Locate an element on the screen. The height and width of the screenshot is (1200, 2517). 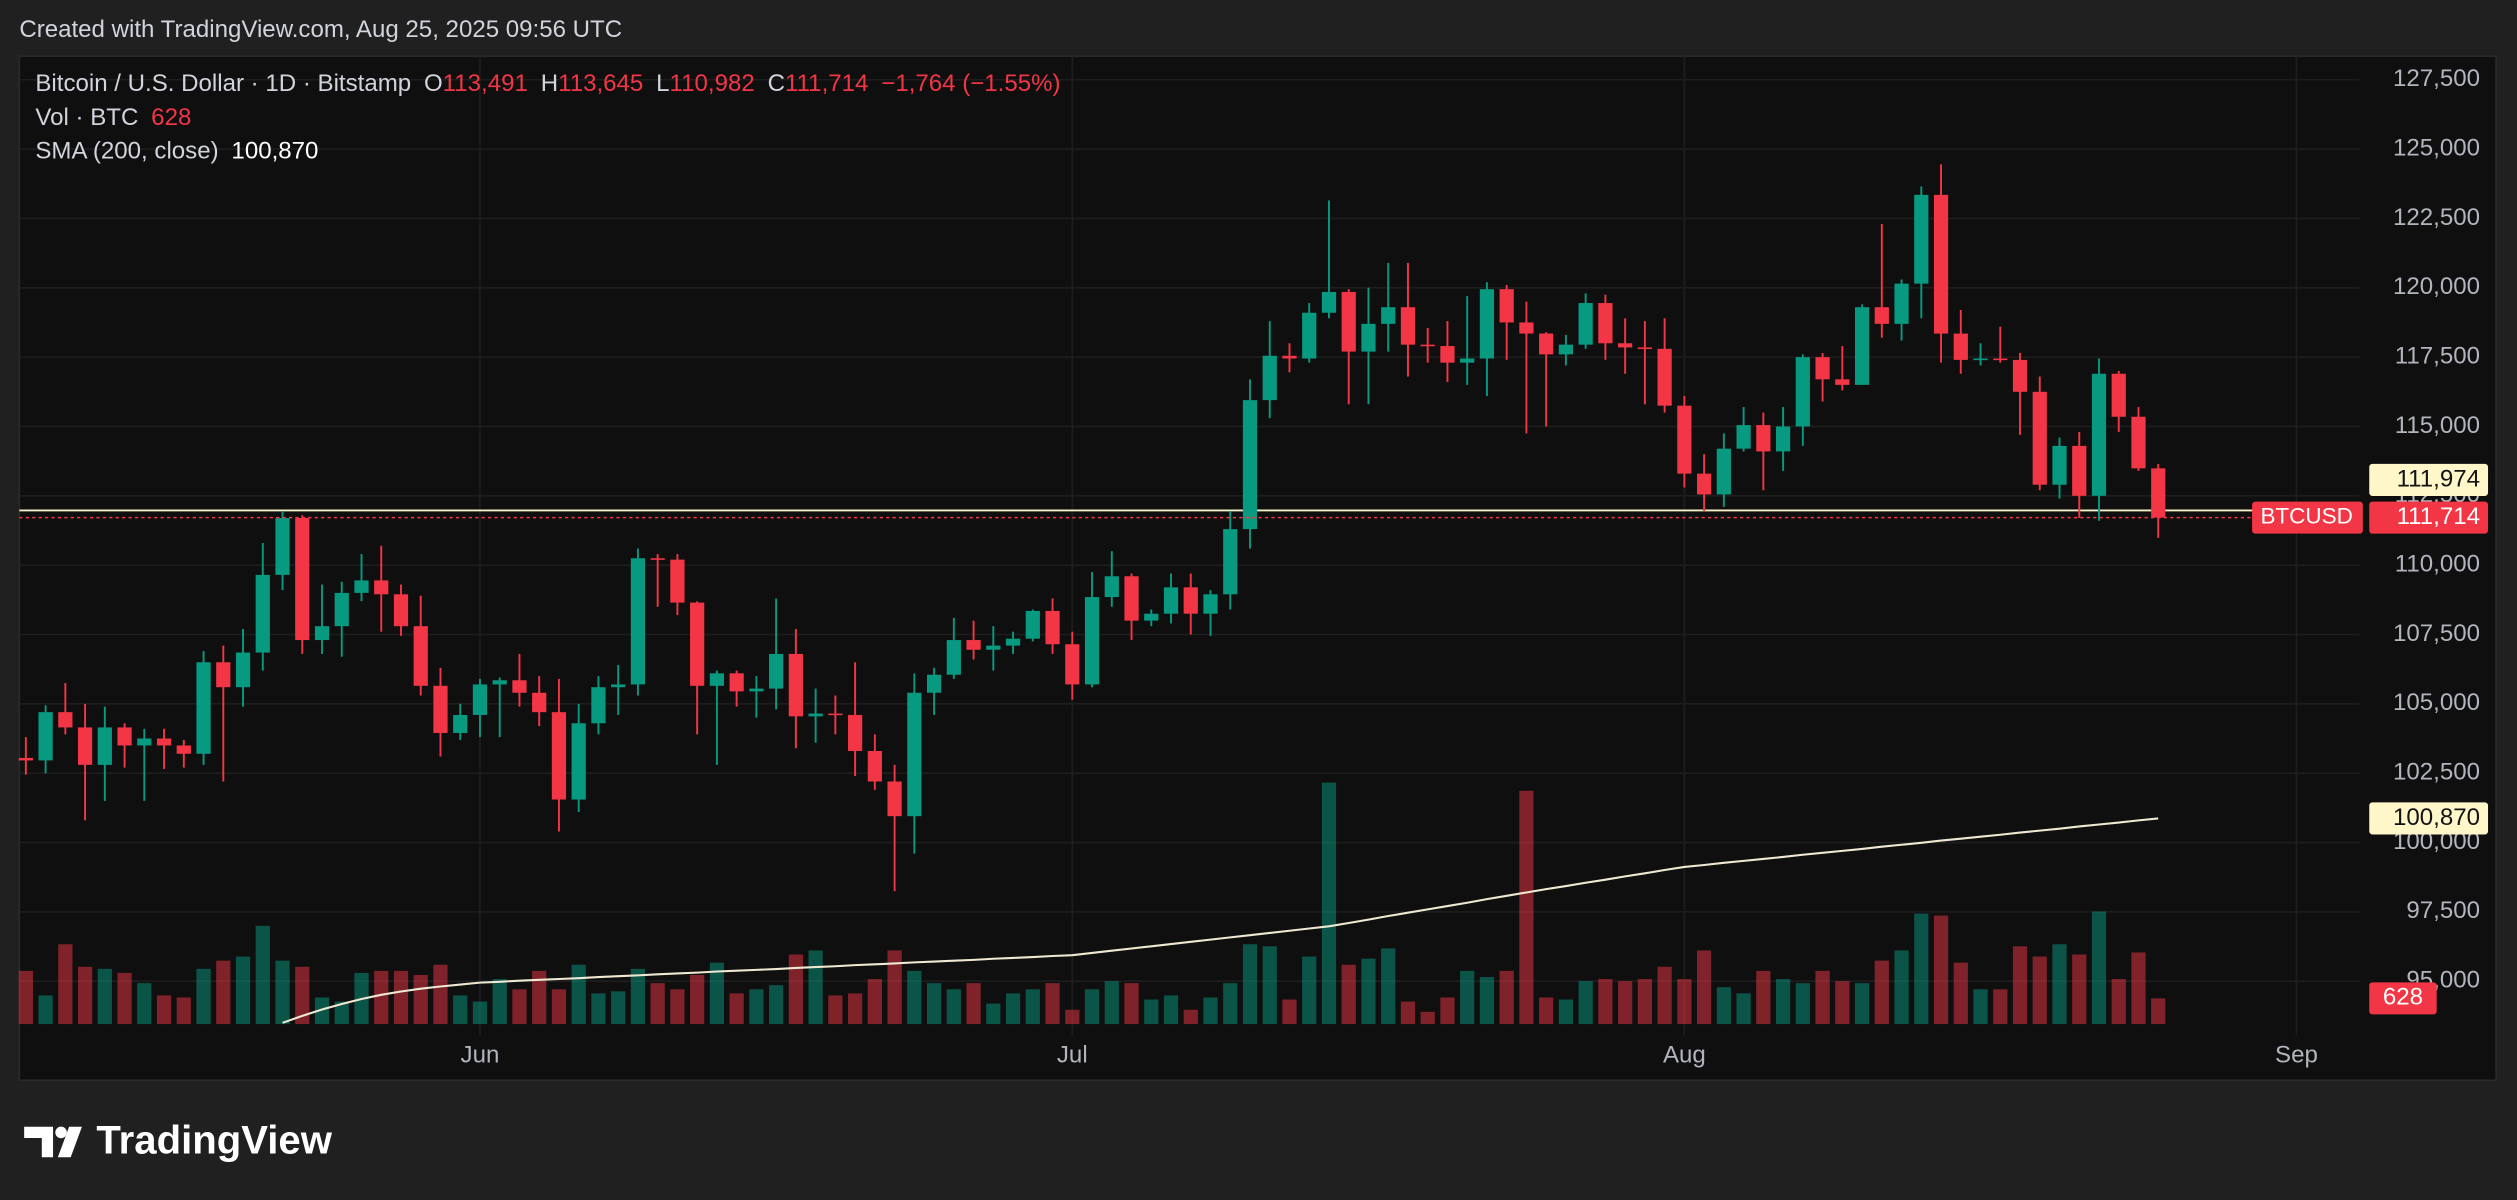
legend-value: 113,491 is located at coordinates (485, 83).